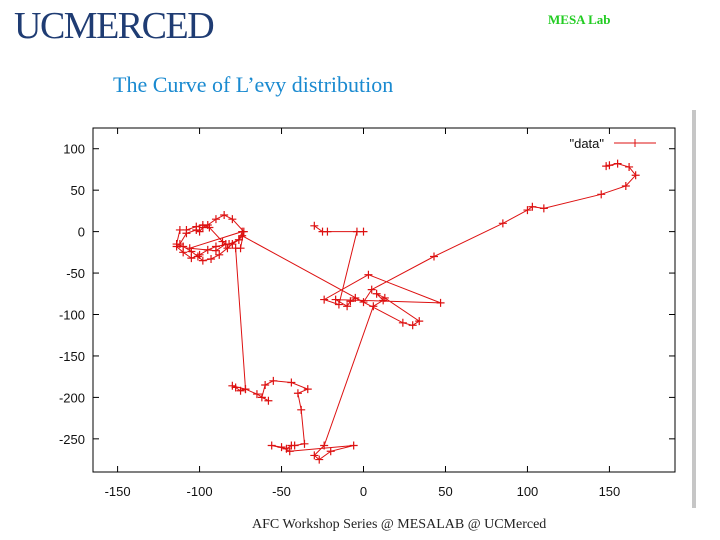  Describe the element at coordinates (72, 356) in the screenshot. I see `y-tick-label: -150` at that location.